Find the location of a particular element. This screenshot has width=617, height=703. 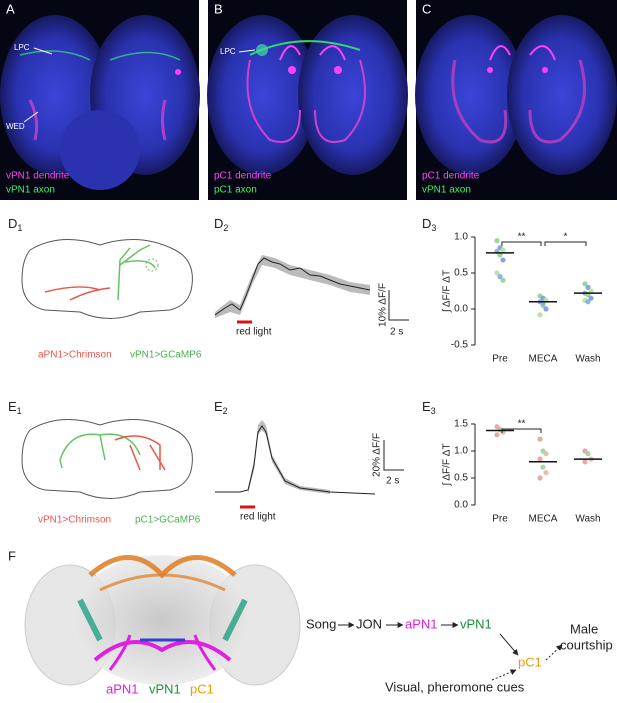

panel-label: E1 is located at coordinates (15, 407).